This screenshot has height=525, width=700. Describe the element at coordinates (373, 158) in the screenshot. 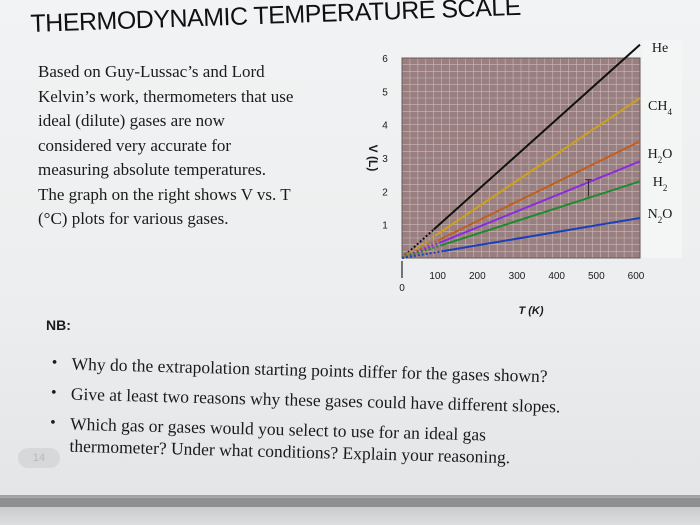

I see `y-axis-label: V (L)` at that location.